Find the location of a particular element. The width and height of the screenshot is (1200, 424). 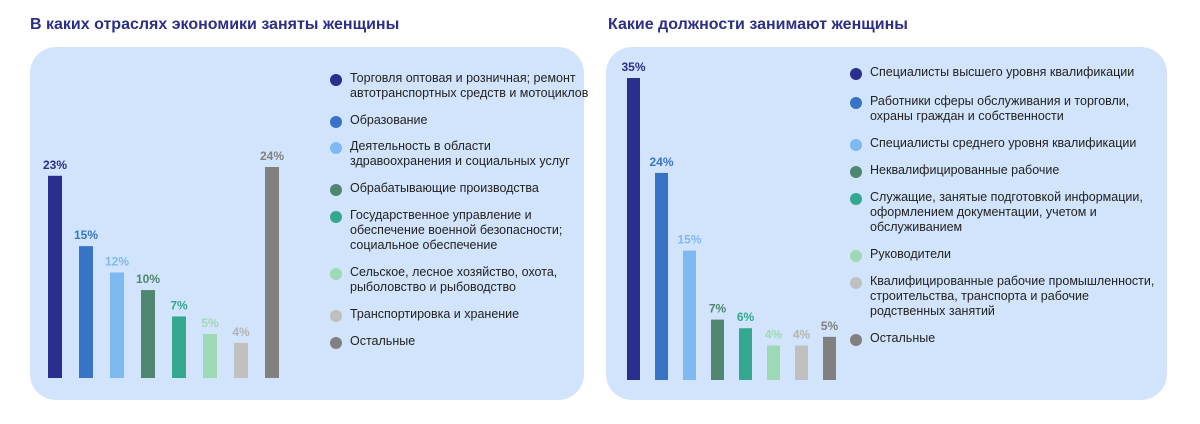

industries-legend-item-7: Транспортировка и хранение is located at coordinates (461, 314).